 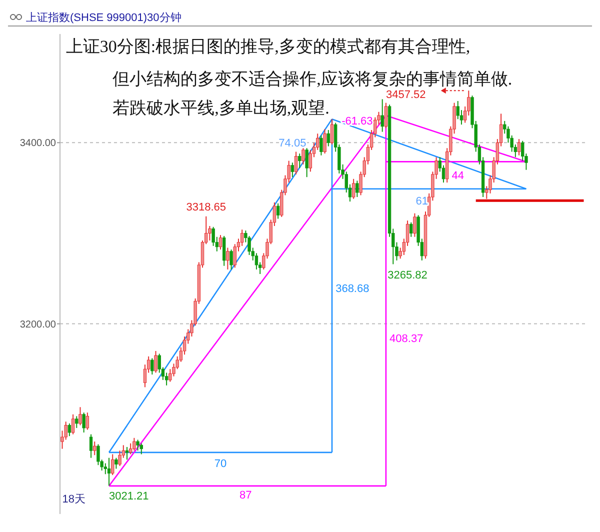 What do you see at coordinates (246, 496) in the screenshot?
I see `annotation: 87` at bounding box center [246, 496].